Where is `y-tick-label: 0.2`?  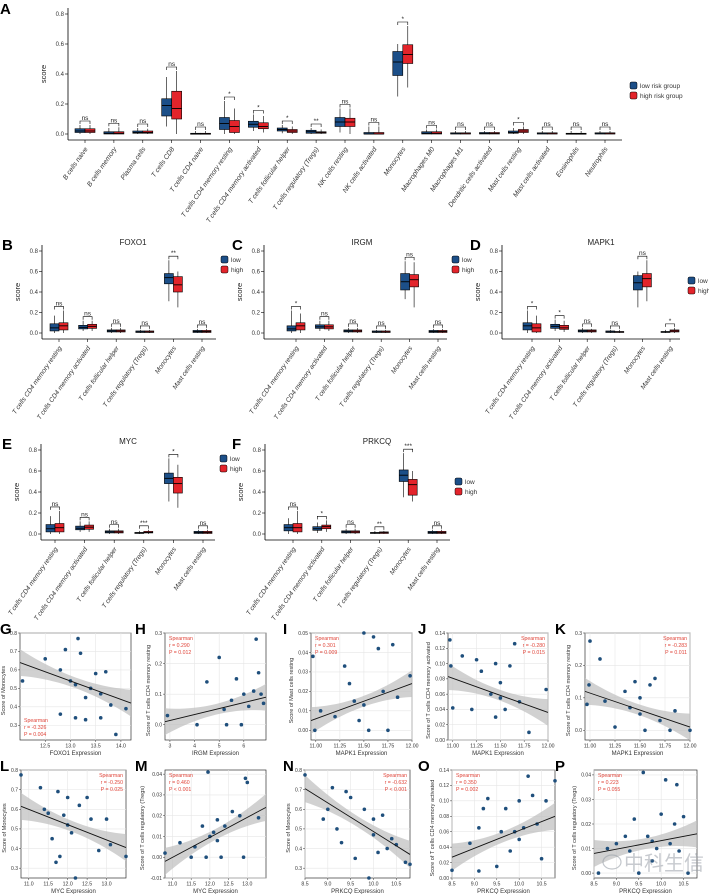
y-tick-label: 0.2 is located at coordinates (578, 666).